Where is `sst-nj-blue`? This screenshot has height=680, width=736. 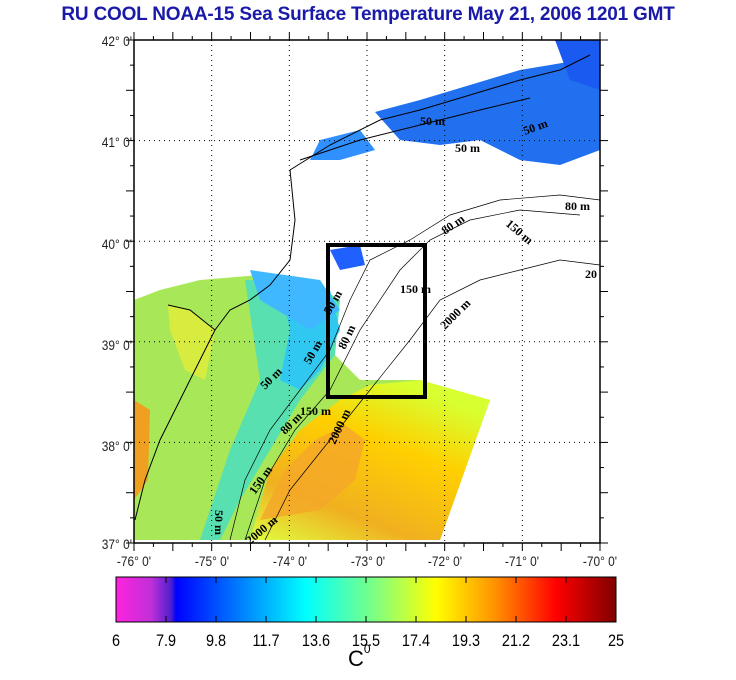 sst-nj-blue is located at coordinates (295, 300).